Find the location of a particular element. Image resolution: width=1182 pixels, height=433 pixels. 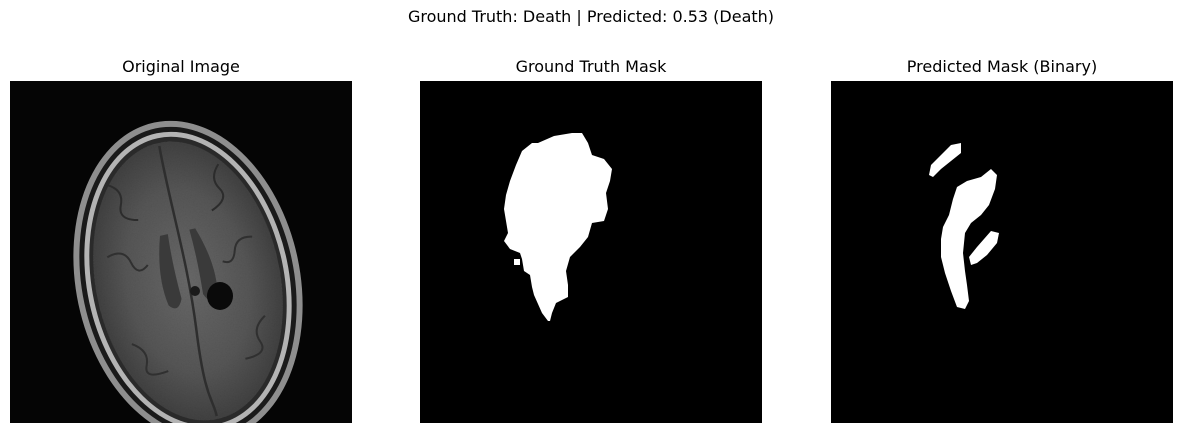

predicted-region-top is located at coordinates (945, 160).